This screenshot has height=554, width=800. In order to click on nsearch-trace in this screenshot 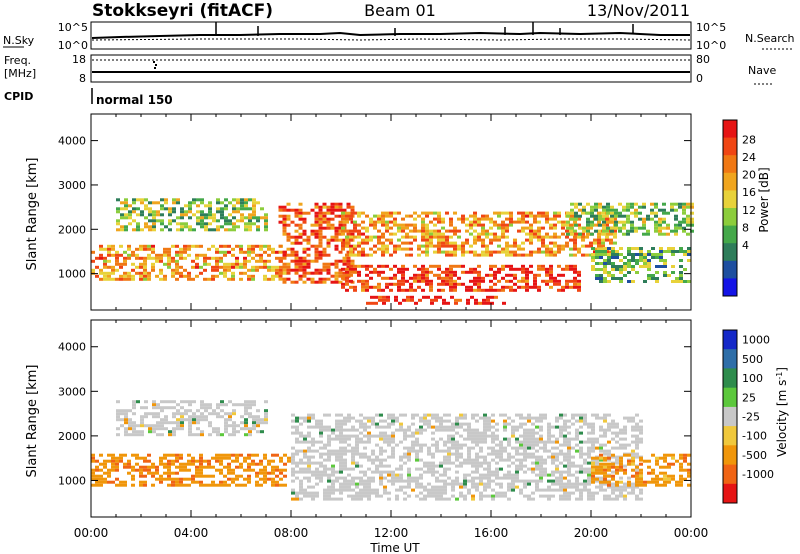, I will do `click(391, 39)`.